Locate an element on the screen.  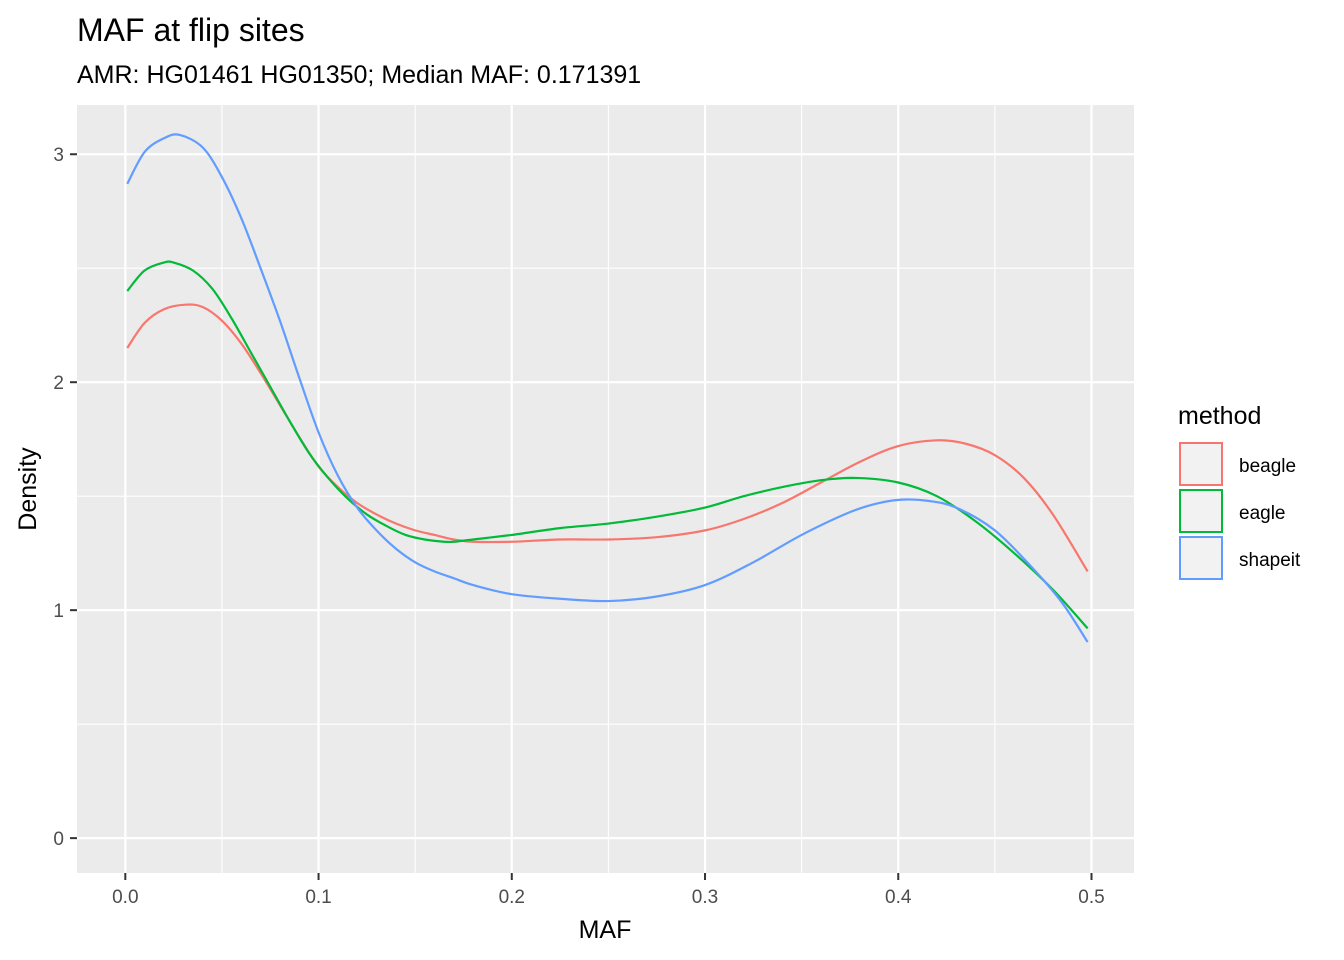
y-tick-label: 3 is located at coordinates (58, 155).